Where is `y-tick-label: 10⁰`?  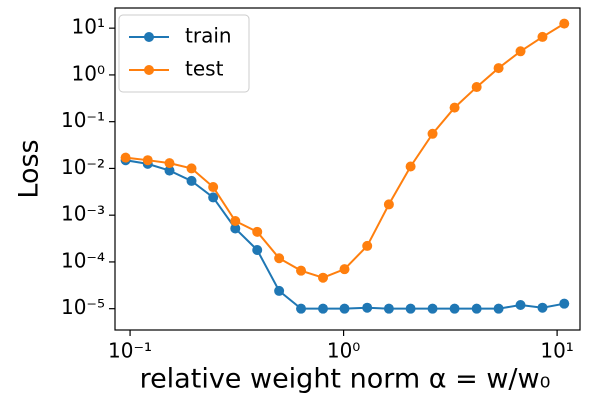 y-tick-label: 10⁰ is located at coordinates (88, 73).